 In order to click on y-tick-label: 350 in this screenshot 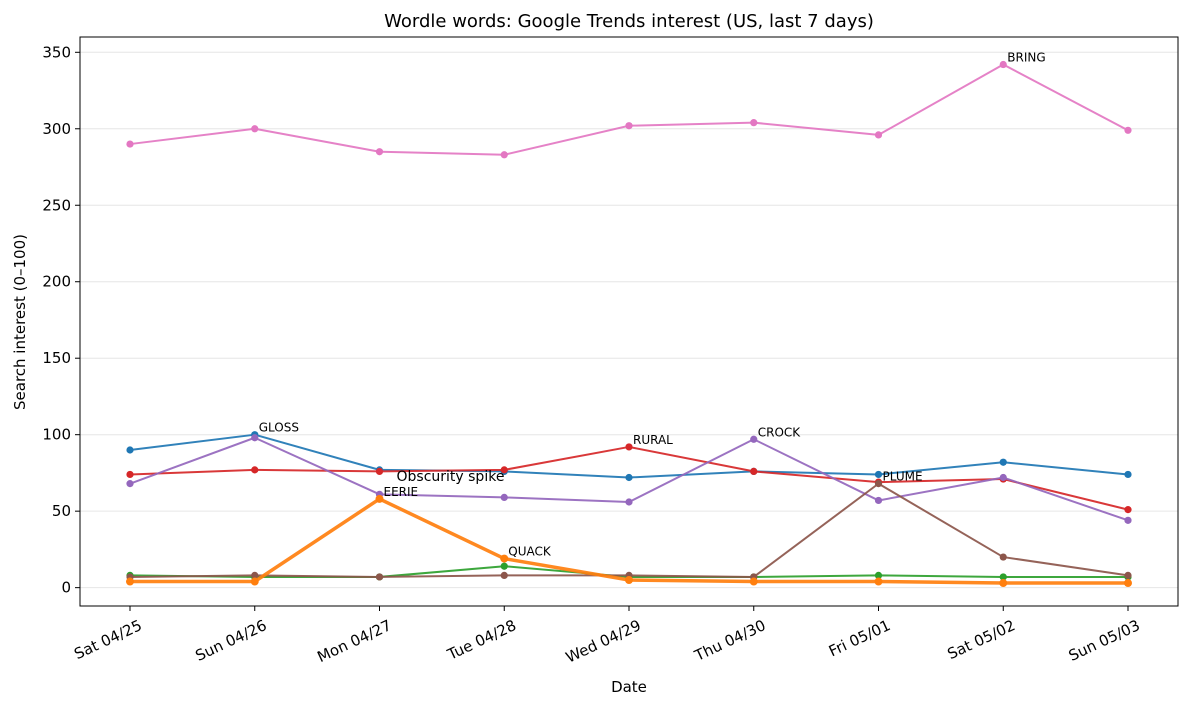, I will do `click(56, 52)`.